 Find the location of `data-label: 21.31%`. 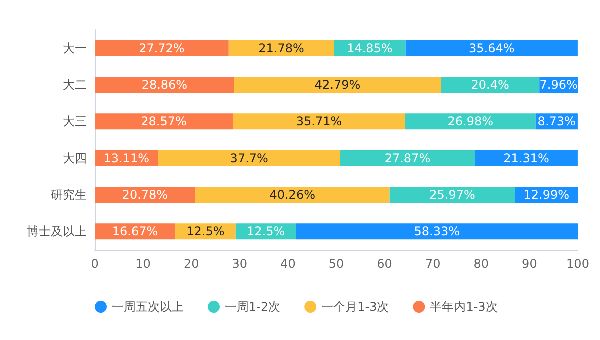

data-label: 21.31% is located at coordinates (527, 158).